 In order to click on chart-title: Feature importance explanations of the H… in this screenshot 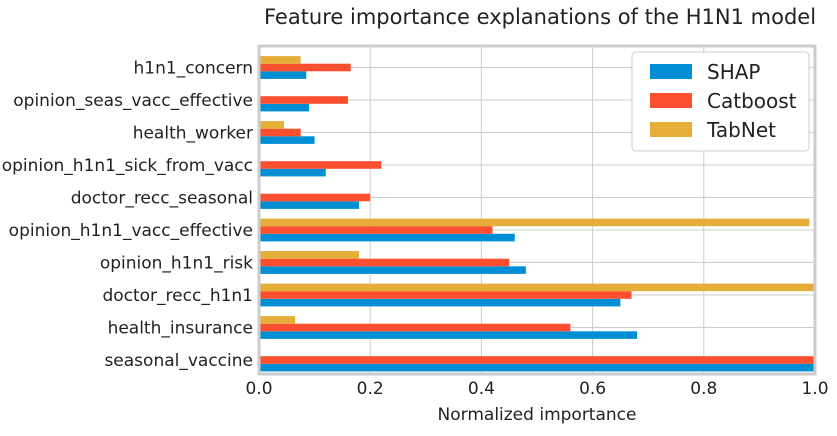, I will do `click(540, 17)`.